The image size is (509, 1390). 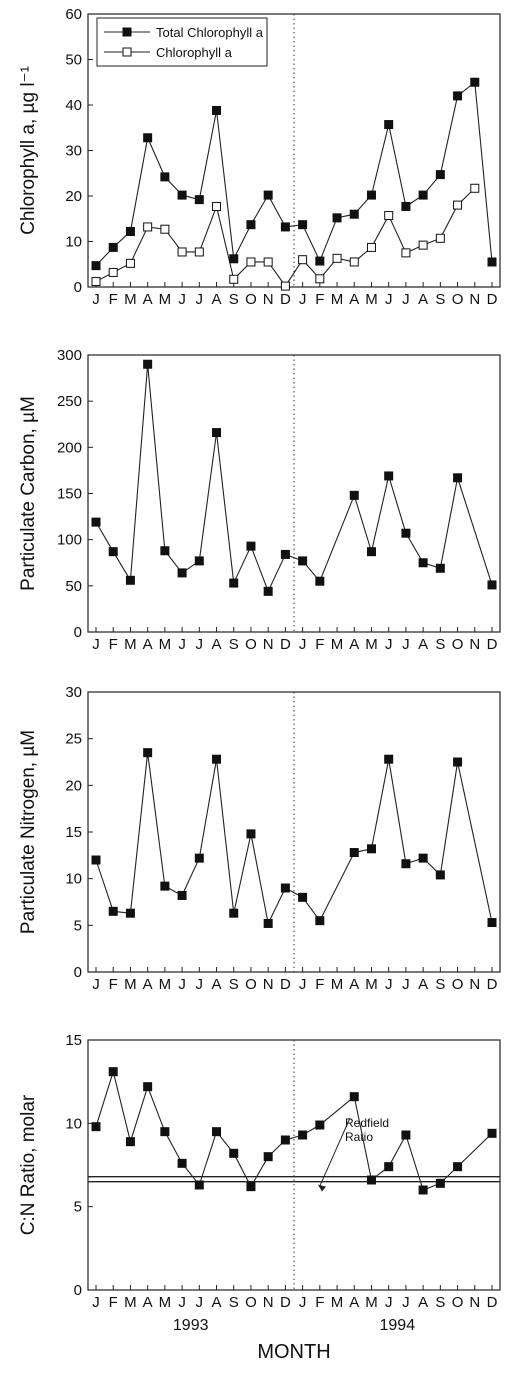 What do you see at coordinates (73, 105) in the screenshot?
I see `y-tick-label: 40` at bounding box center [73, 105].